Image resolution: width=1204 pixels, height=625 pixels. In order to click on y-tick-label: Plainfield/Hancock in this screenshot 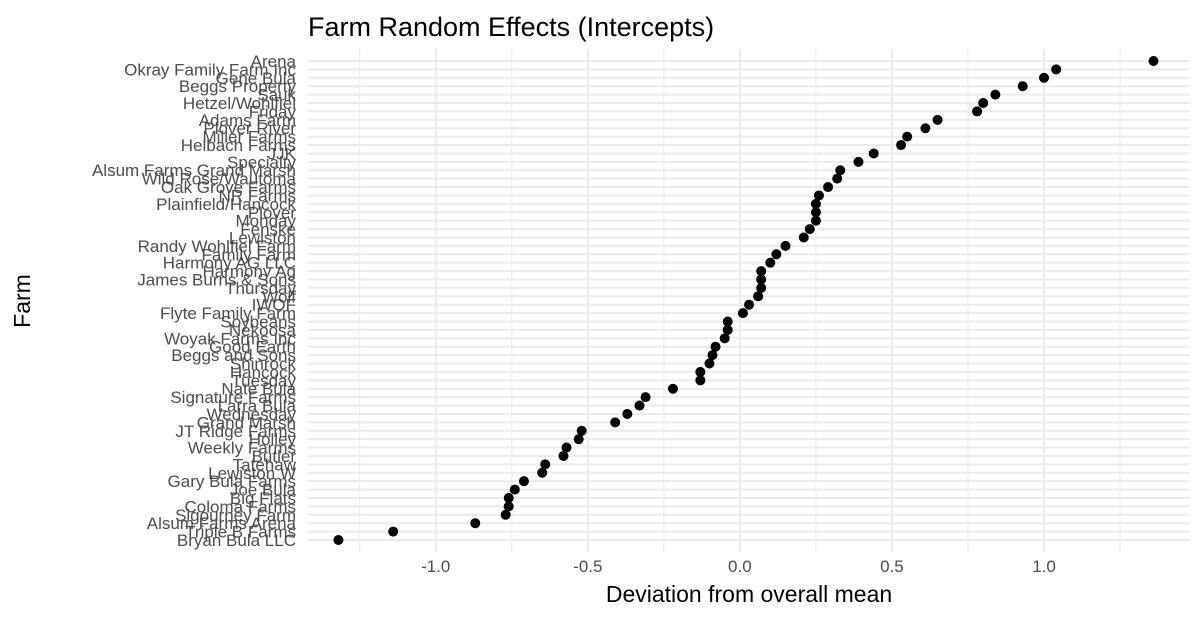, I will do `click(226, 204)`.